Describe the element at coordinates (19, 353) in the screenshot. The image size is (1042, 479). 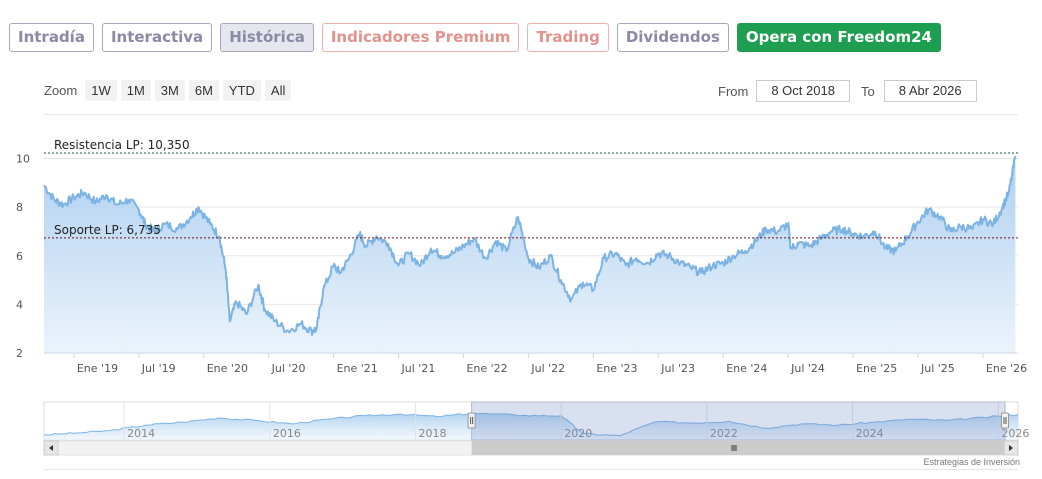
I see `y-tick-label: 2` at that location.